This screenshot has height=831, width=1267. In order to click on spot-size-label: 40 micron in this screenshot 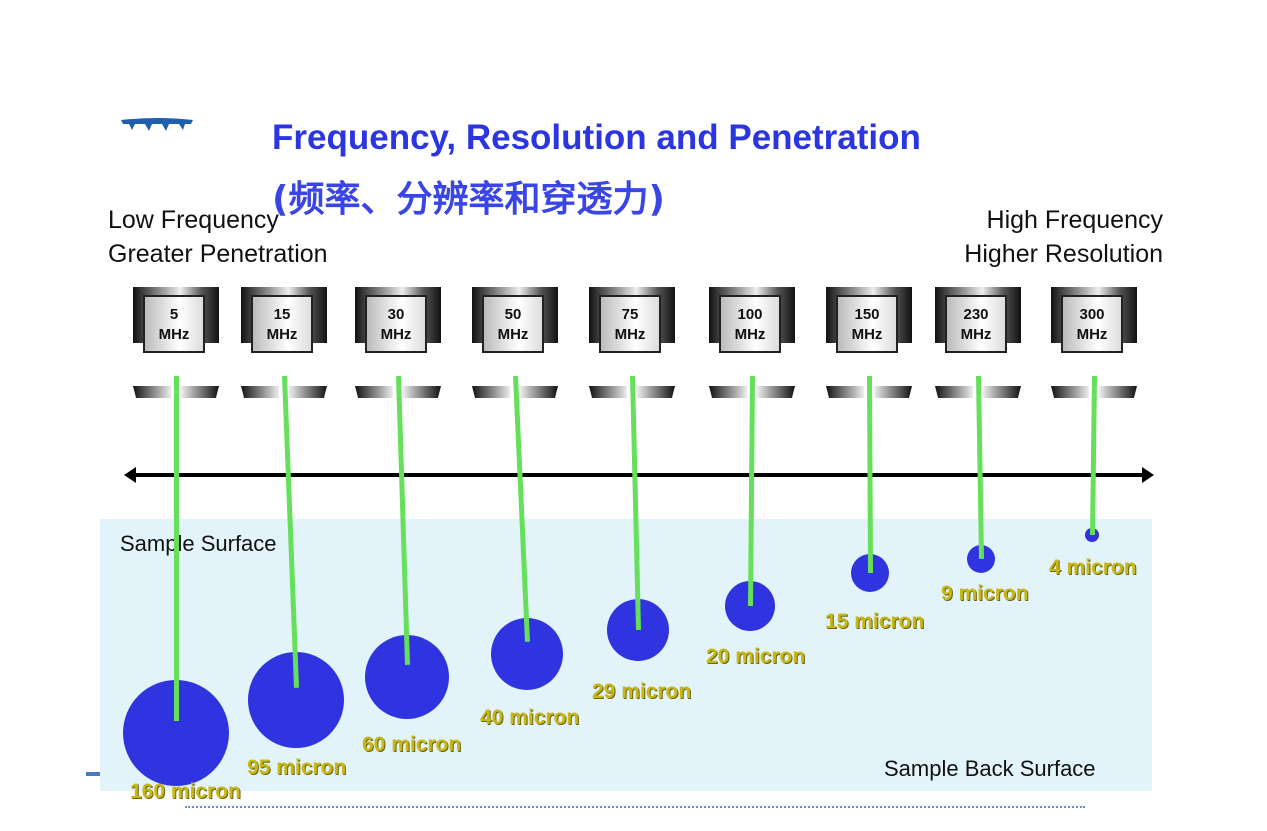, I will do `click(530, 717)`.